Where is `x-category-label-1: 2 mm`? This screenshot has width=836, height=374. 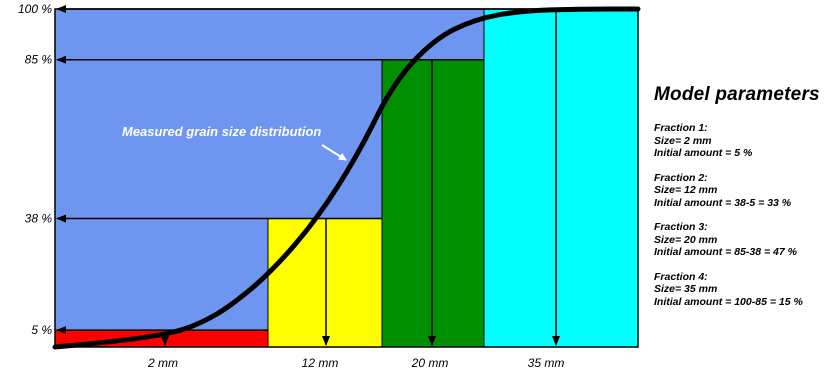 x-category-label-1: 2 mm is located at coordinates (162, 363).